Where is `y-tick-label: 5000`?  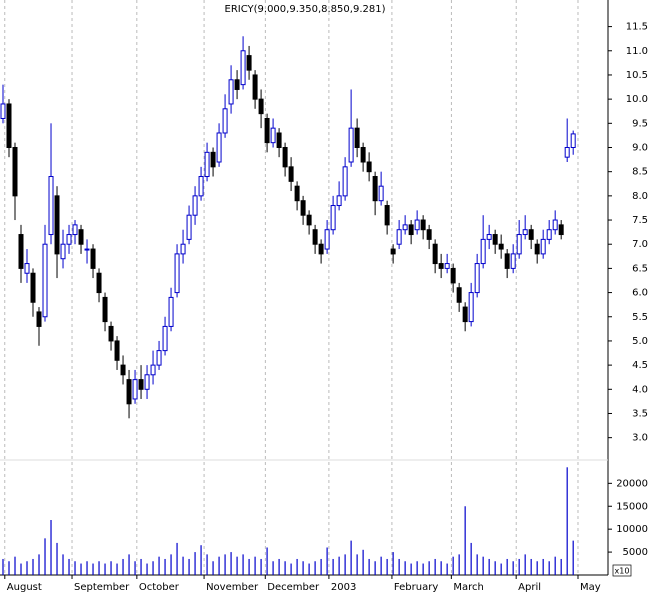 y-tick-label: 5000 is located at coordinates (635, 552).